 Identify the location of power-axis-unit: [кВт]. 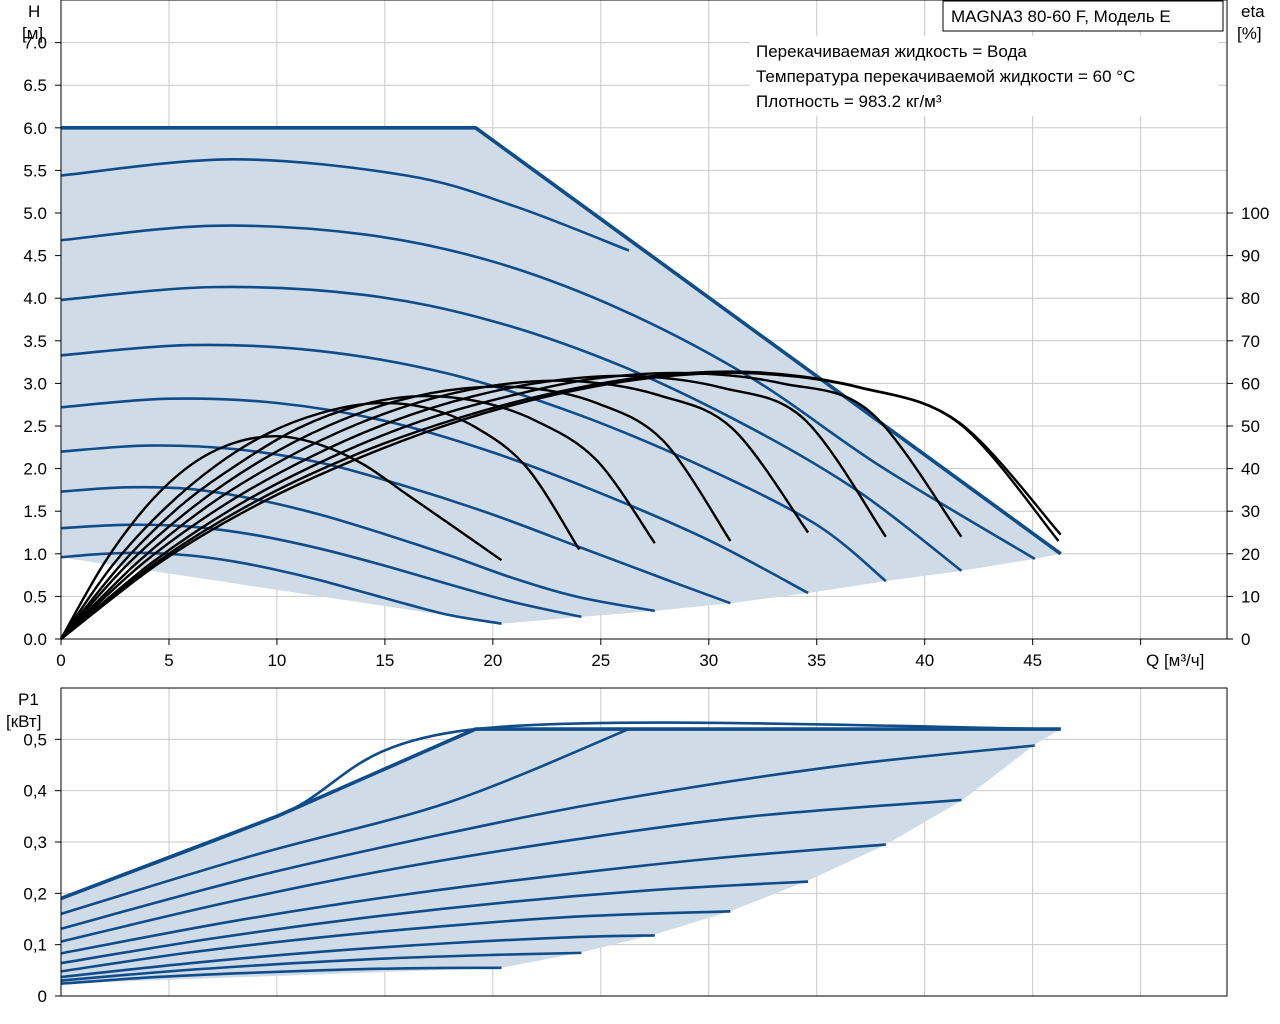
(23, 721).